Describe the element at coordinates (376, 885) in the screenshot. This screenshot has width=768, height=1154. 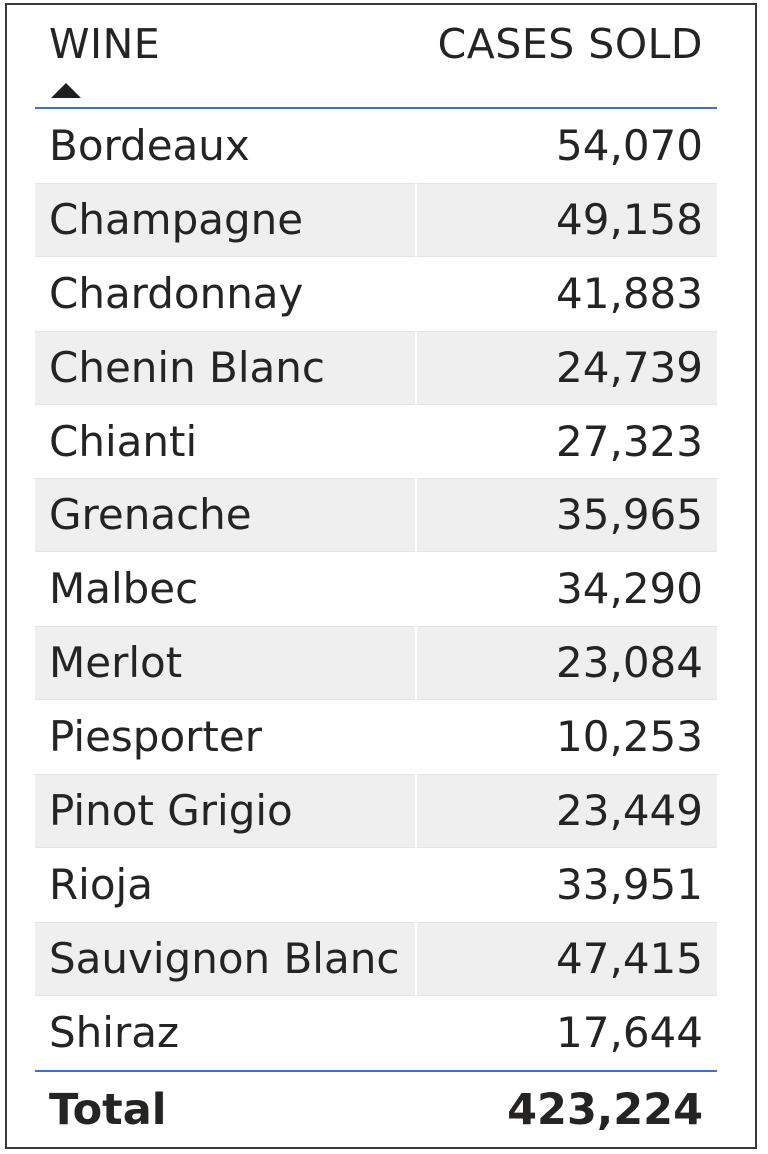
I see `table-row: Rioja 33,951` at that location.